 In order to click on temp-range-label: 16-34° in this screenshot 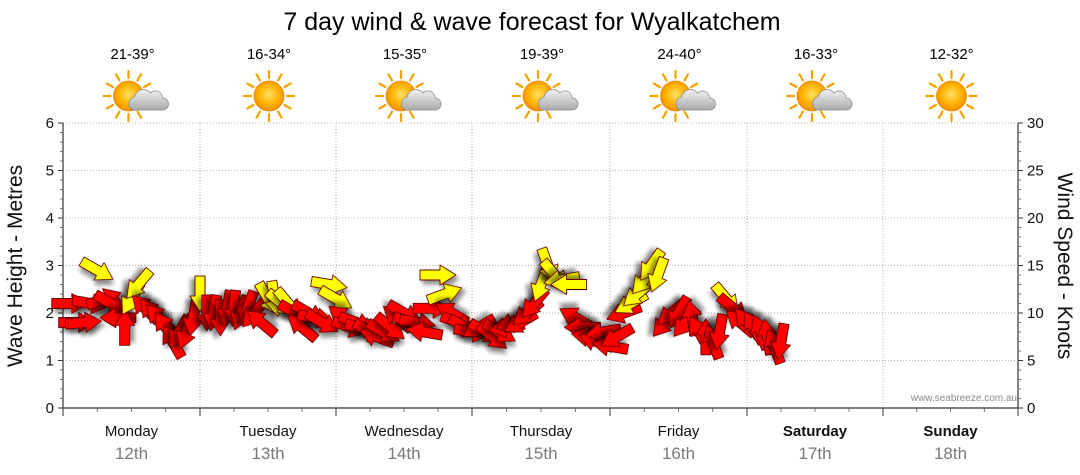, I will do `click(269, 54)`.